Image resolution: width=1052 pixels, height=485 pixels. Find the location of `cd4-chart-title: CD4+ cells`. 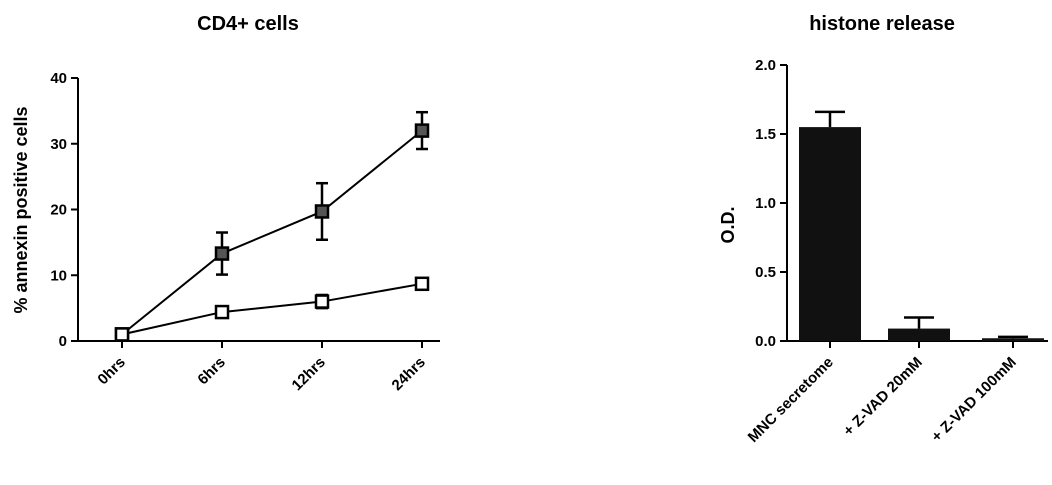

cd4-chart-title: CD4+ cells is located at coordinates (248, 24).